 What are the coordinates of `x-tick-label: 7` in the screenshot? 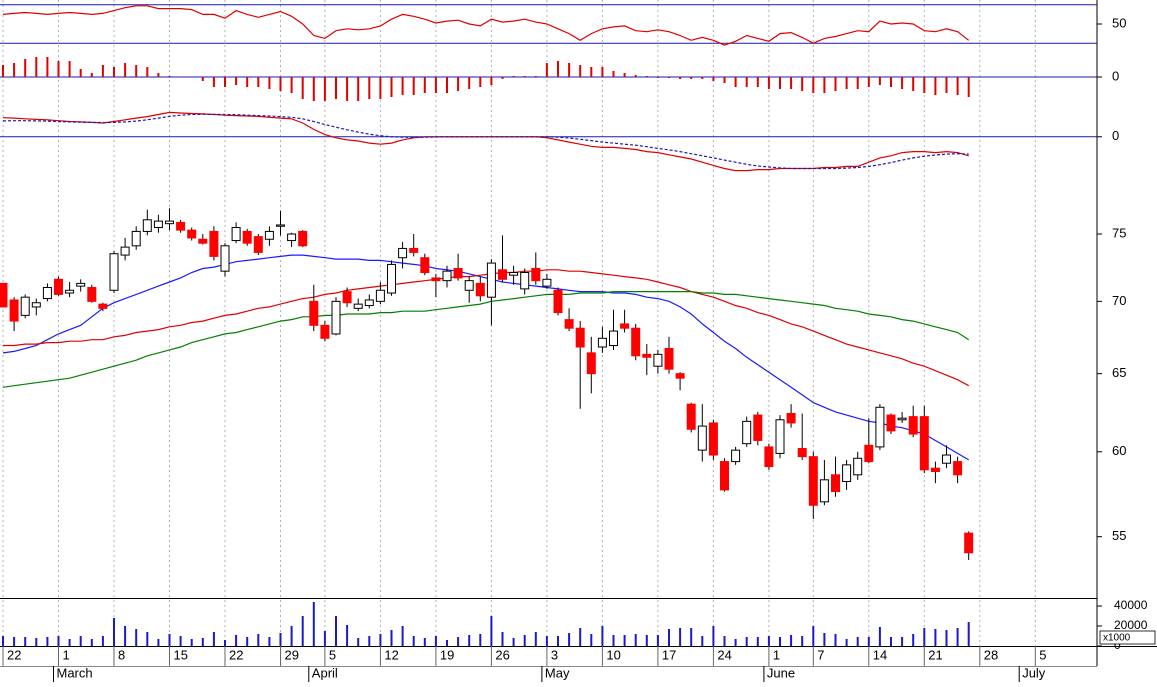 It's located at (820, 654).